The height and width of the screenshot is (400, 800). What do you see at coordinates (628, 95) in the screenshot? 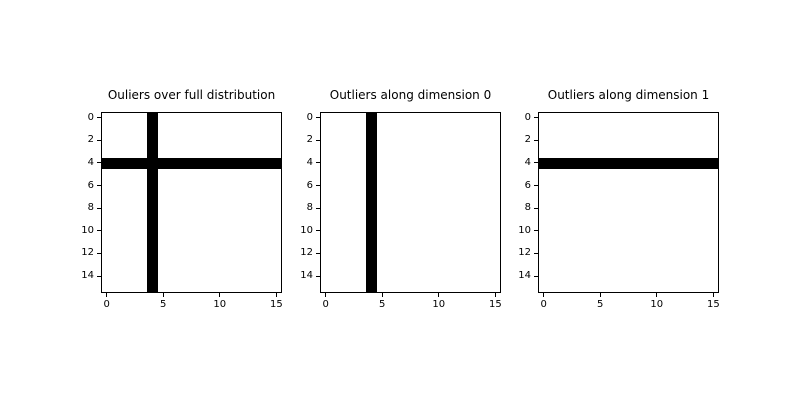
I see `subplot-title: Outliers along dimension 1` at bounding box center [628, 95].